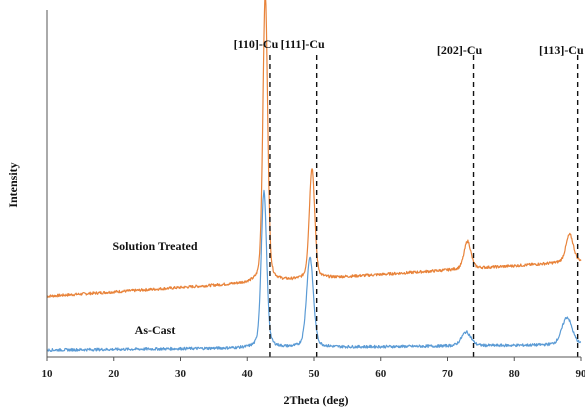  Describe the element at coordinates (561, 50) in the screenshot. I see `reference-line-label: [113]-Cu` at that location.